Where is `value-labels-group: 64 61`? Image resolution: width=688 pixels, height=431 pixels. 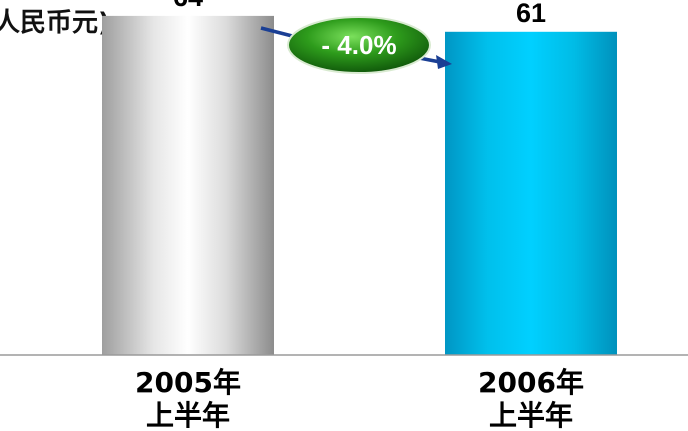
value-labels-group: 64 61 is located at coordinates (359, 14).